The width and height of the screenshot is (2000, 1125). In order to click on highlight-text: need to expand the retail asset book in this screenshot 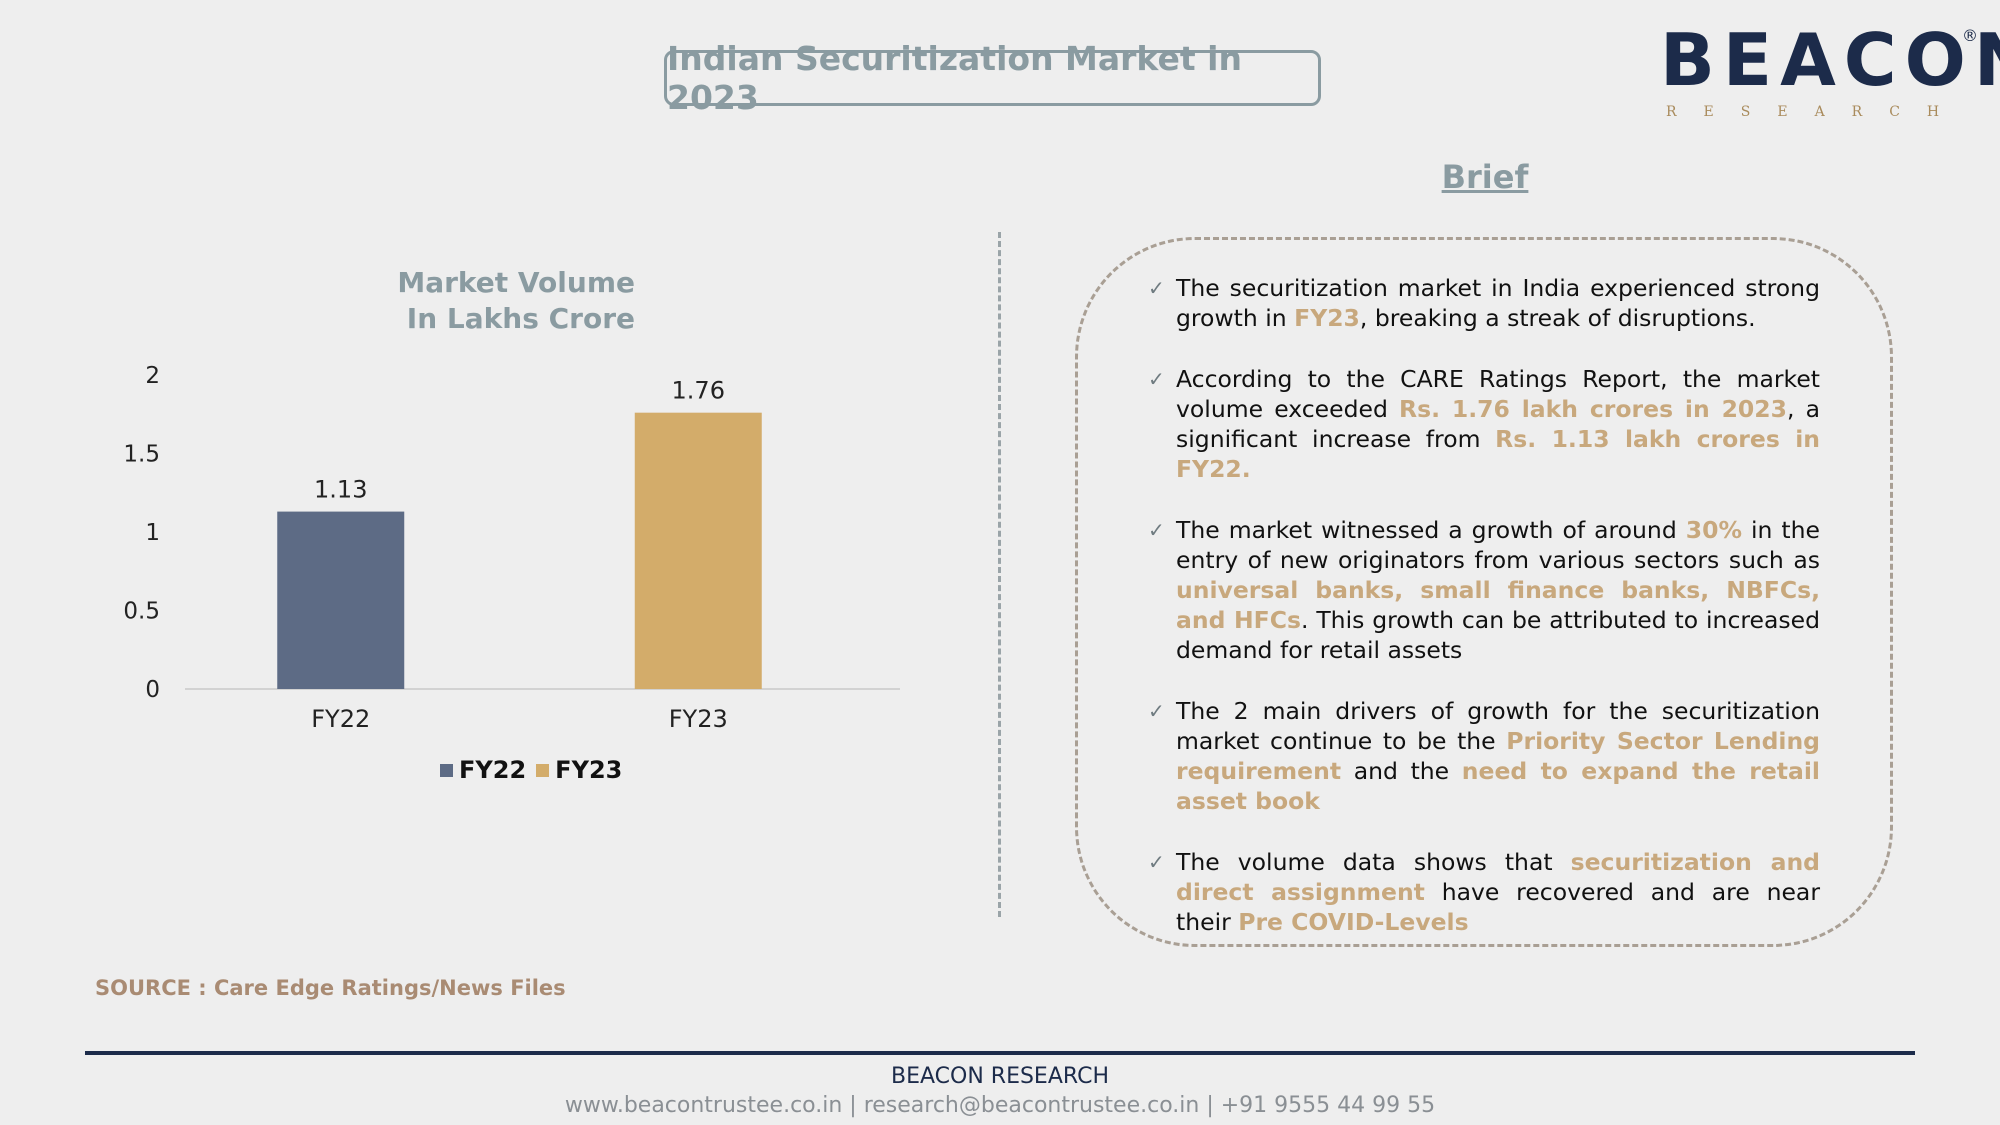, I will do `click(1498, 786)`.